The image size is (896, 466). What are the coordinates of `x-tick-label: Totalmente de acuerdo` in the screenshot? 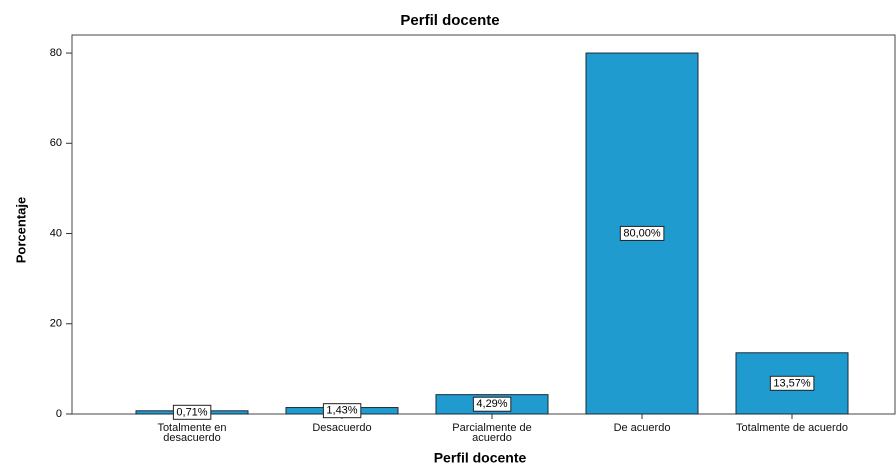 It's located at (792, 428).